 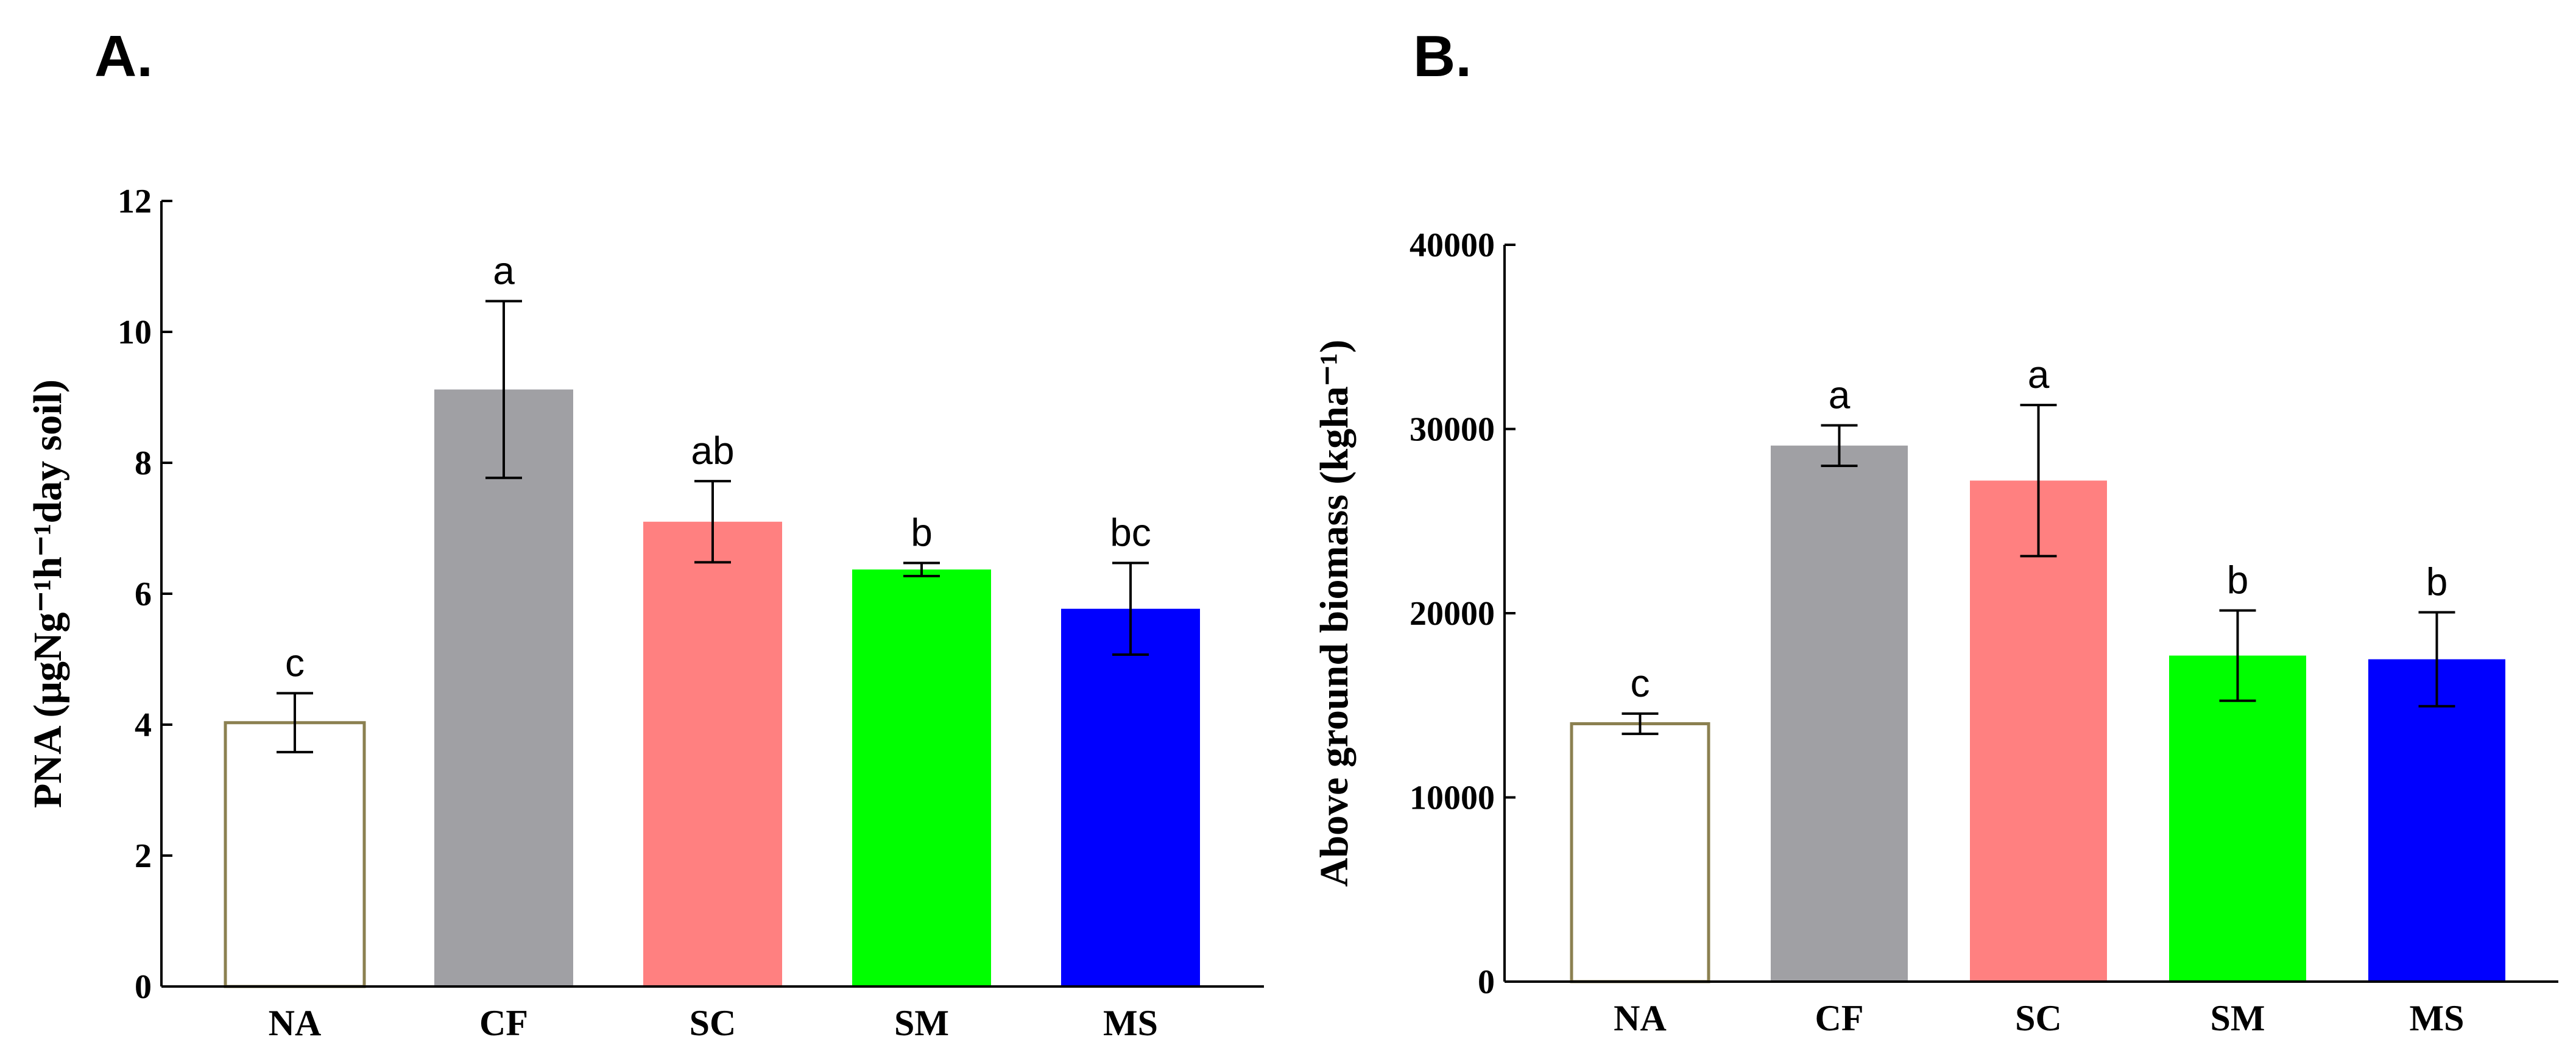 What do you see at coordinates (1130, 532) in the screenshot?
I see `panel-a-significance-ms: bc` at bounding box center [1130, 532].